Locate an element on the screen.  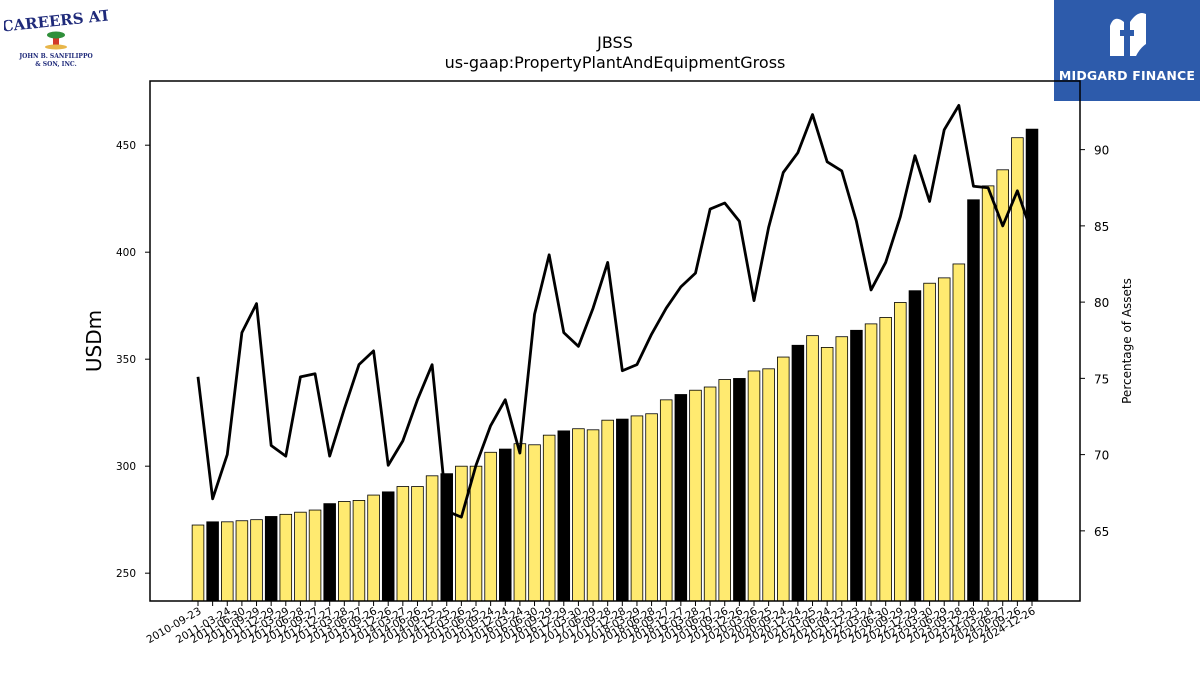
logo-line-suffix: & SON, INC. is located at coordinates (55, 64).